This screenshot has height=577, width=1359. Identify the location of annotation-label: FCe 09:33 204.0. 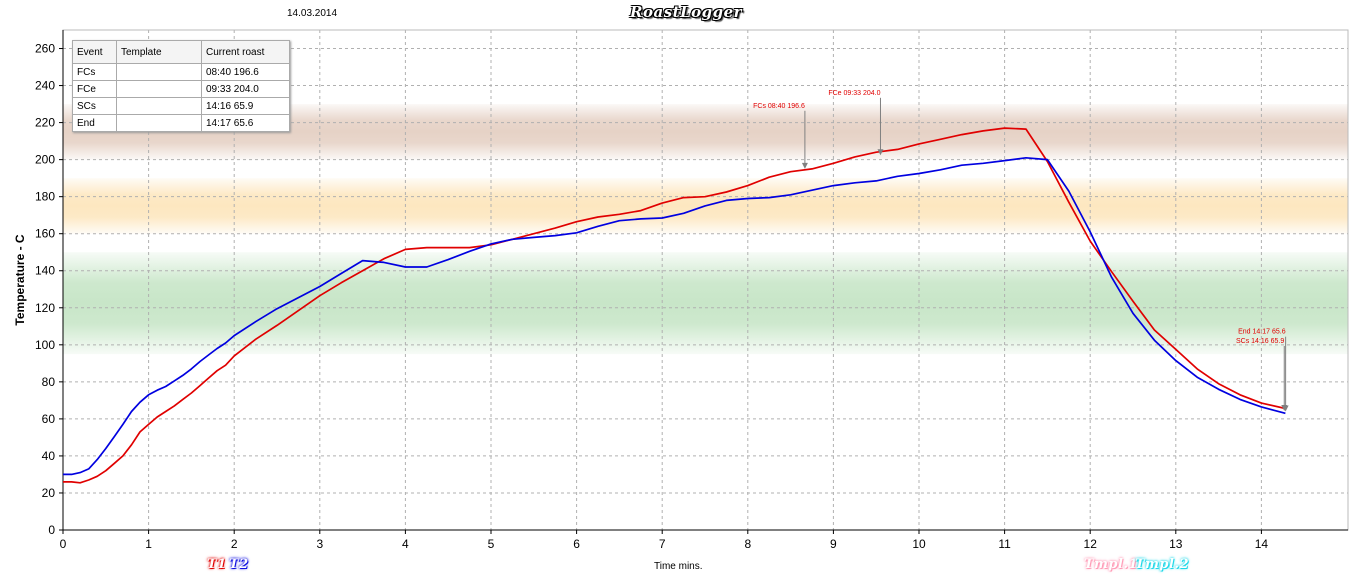
(854, 93).